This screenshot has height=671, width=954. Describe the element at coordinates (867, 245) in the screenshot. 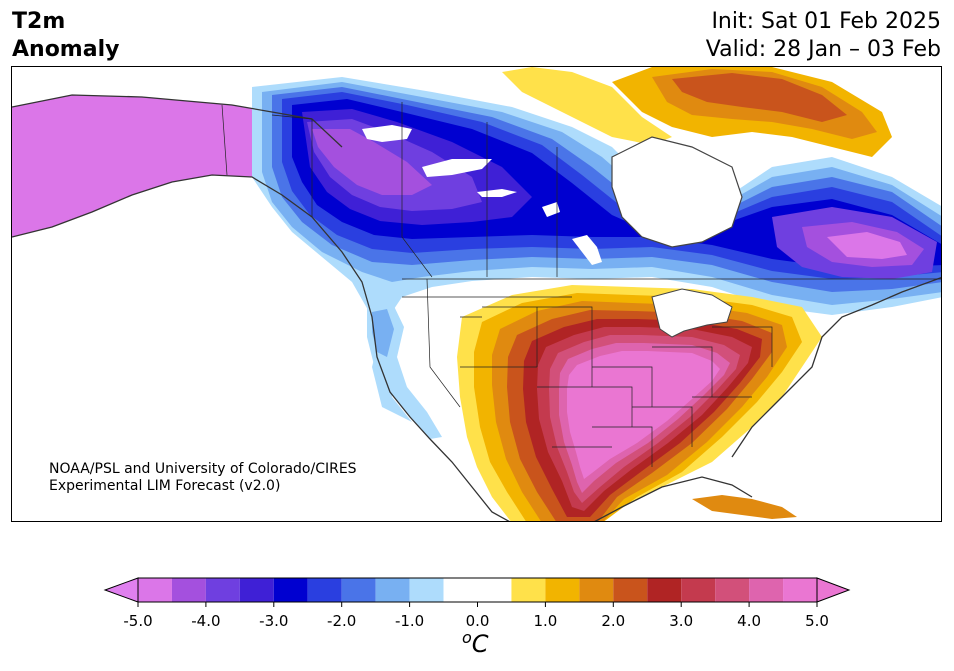

I see `cold-core-east-center` at that location.